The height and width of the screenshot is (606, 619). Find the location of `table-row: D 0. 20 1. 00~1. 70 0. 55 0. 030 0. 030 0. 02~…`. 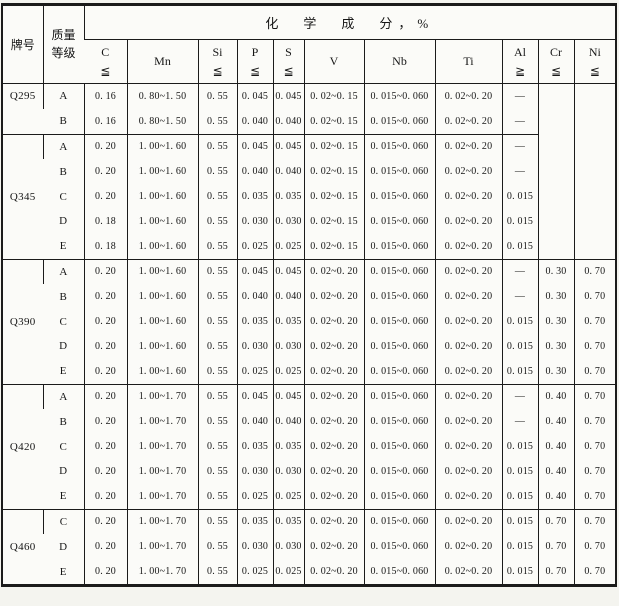

table-row: D 0. 20 1. 00~1. 70 0. 55 0. 030 0. 030 0. 02~… is located at coordinates (309, 471).